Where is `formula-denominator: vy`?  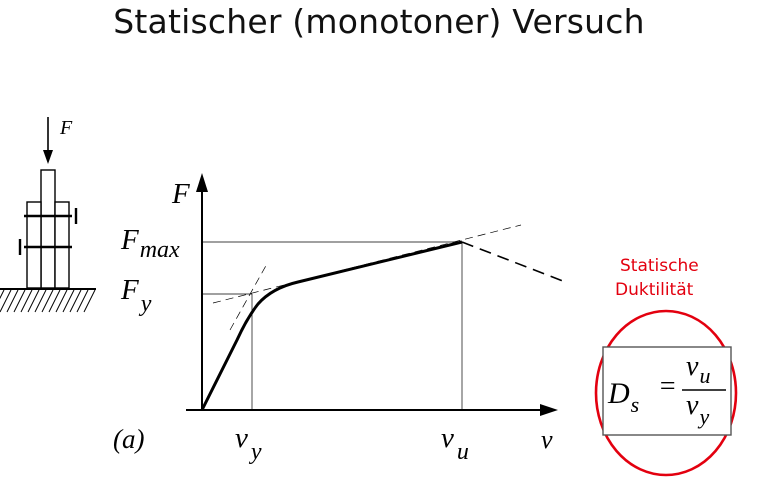 formula-denominator: vy is located at coordinates (697, 409).